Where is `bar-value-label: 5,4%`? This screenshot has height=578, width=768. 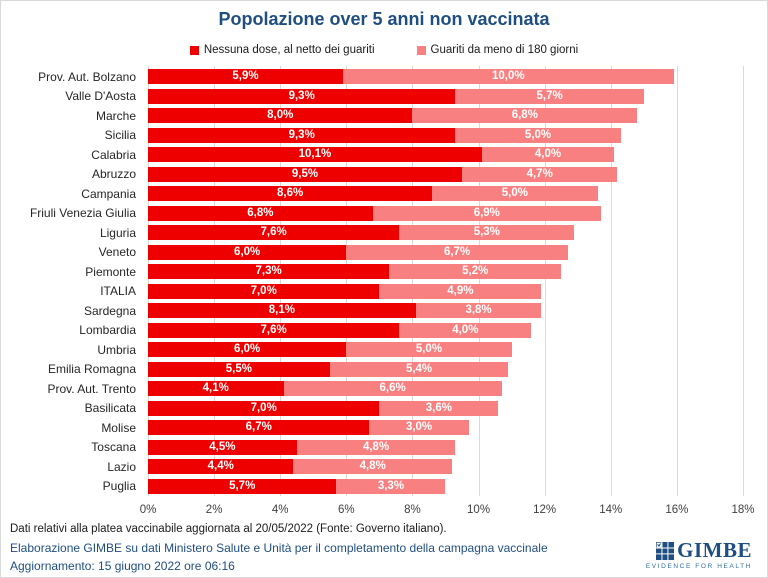 bar-value-label: 5,4% is located at coordinates (419, 368).